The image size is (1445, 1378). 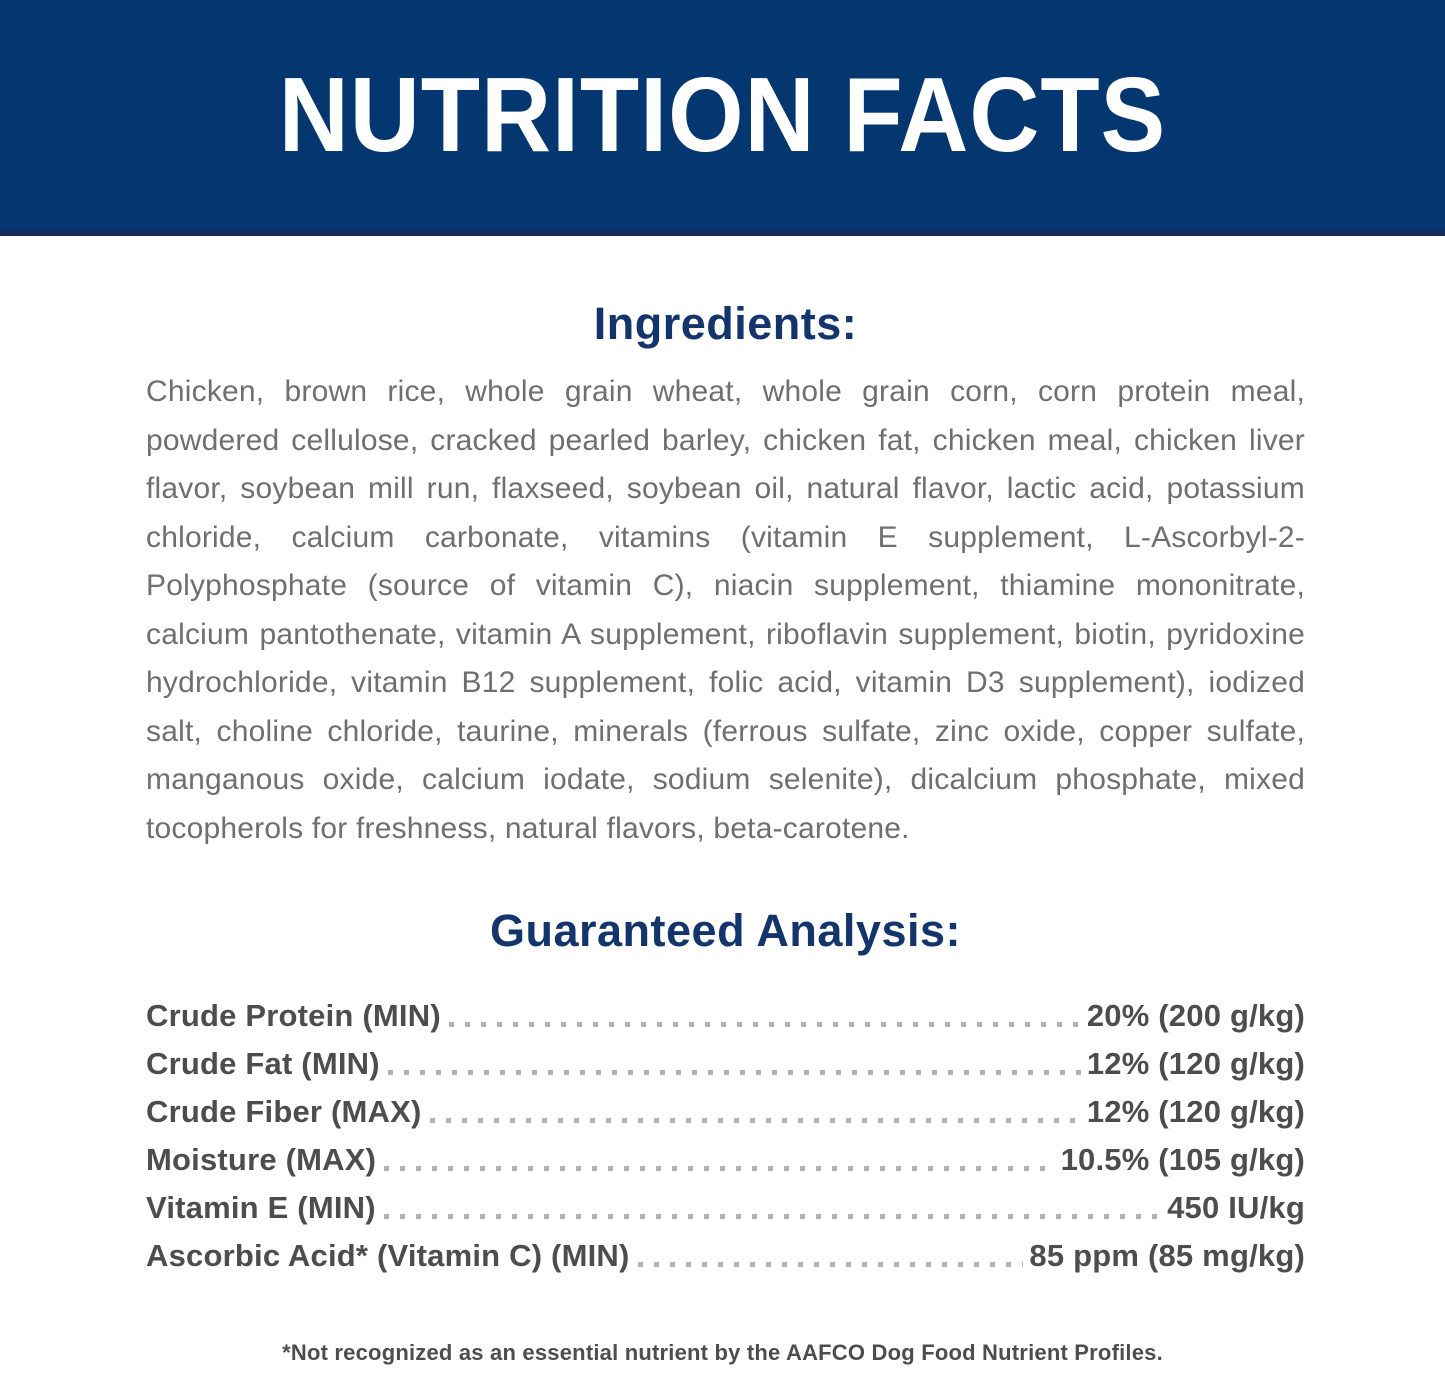 I want to click on analysis-row: Crude Protein (MIN) 20% (200 g/kg), so click(x=725, y=1016).